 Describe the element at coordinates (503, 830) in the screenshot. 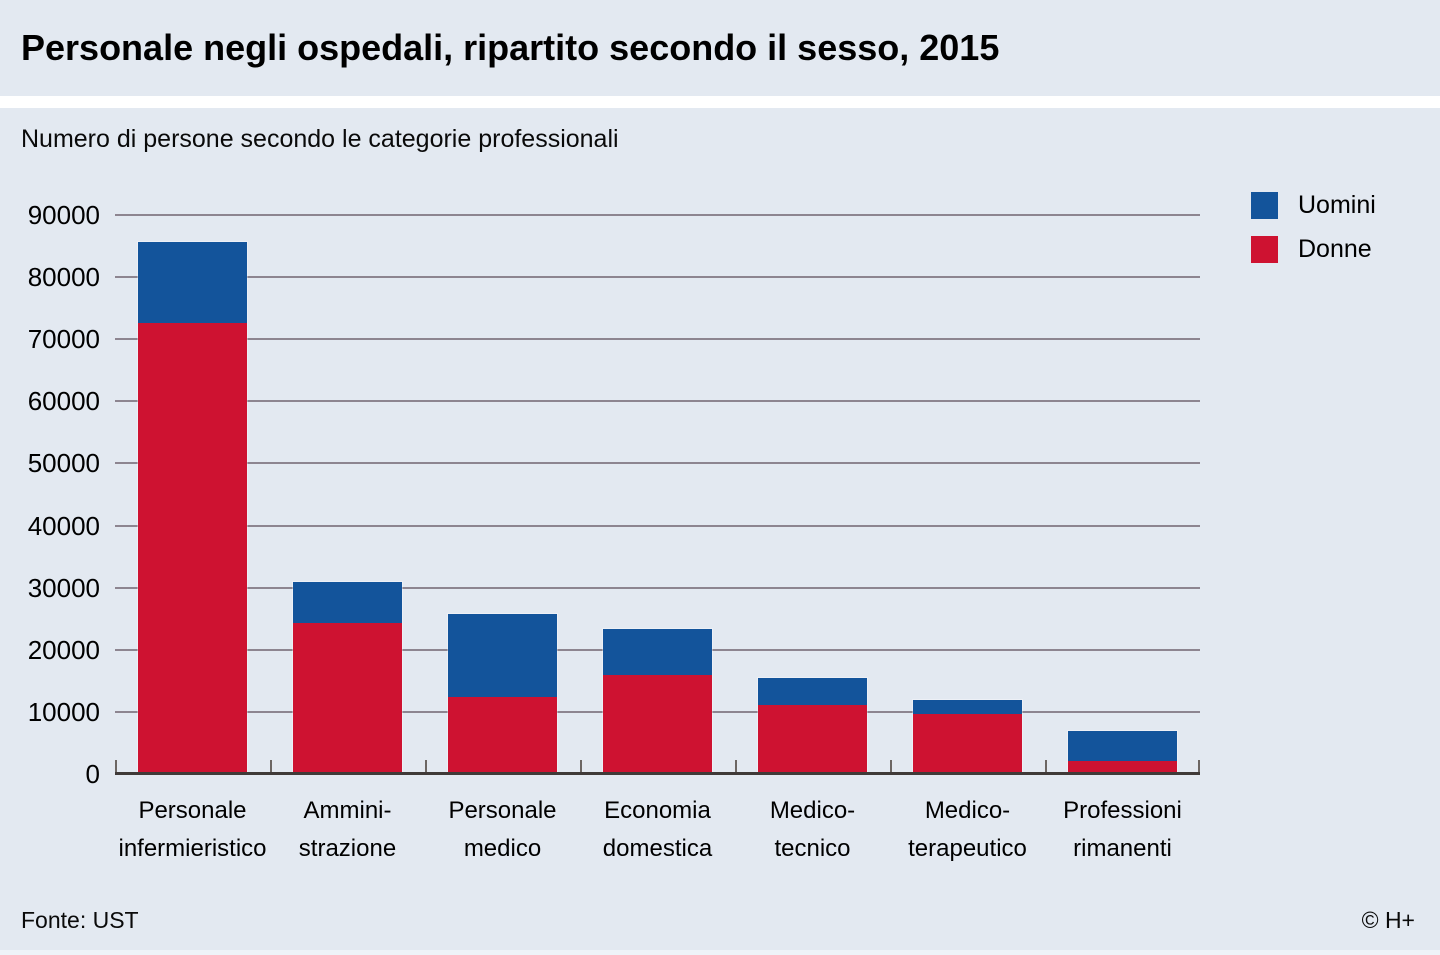

I see `x-axis-label-personale-medico: Personale medico` at that location.